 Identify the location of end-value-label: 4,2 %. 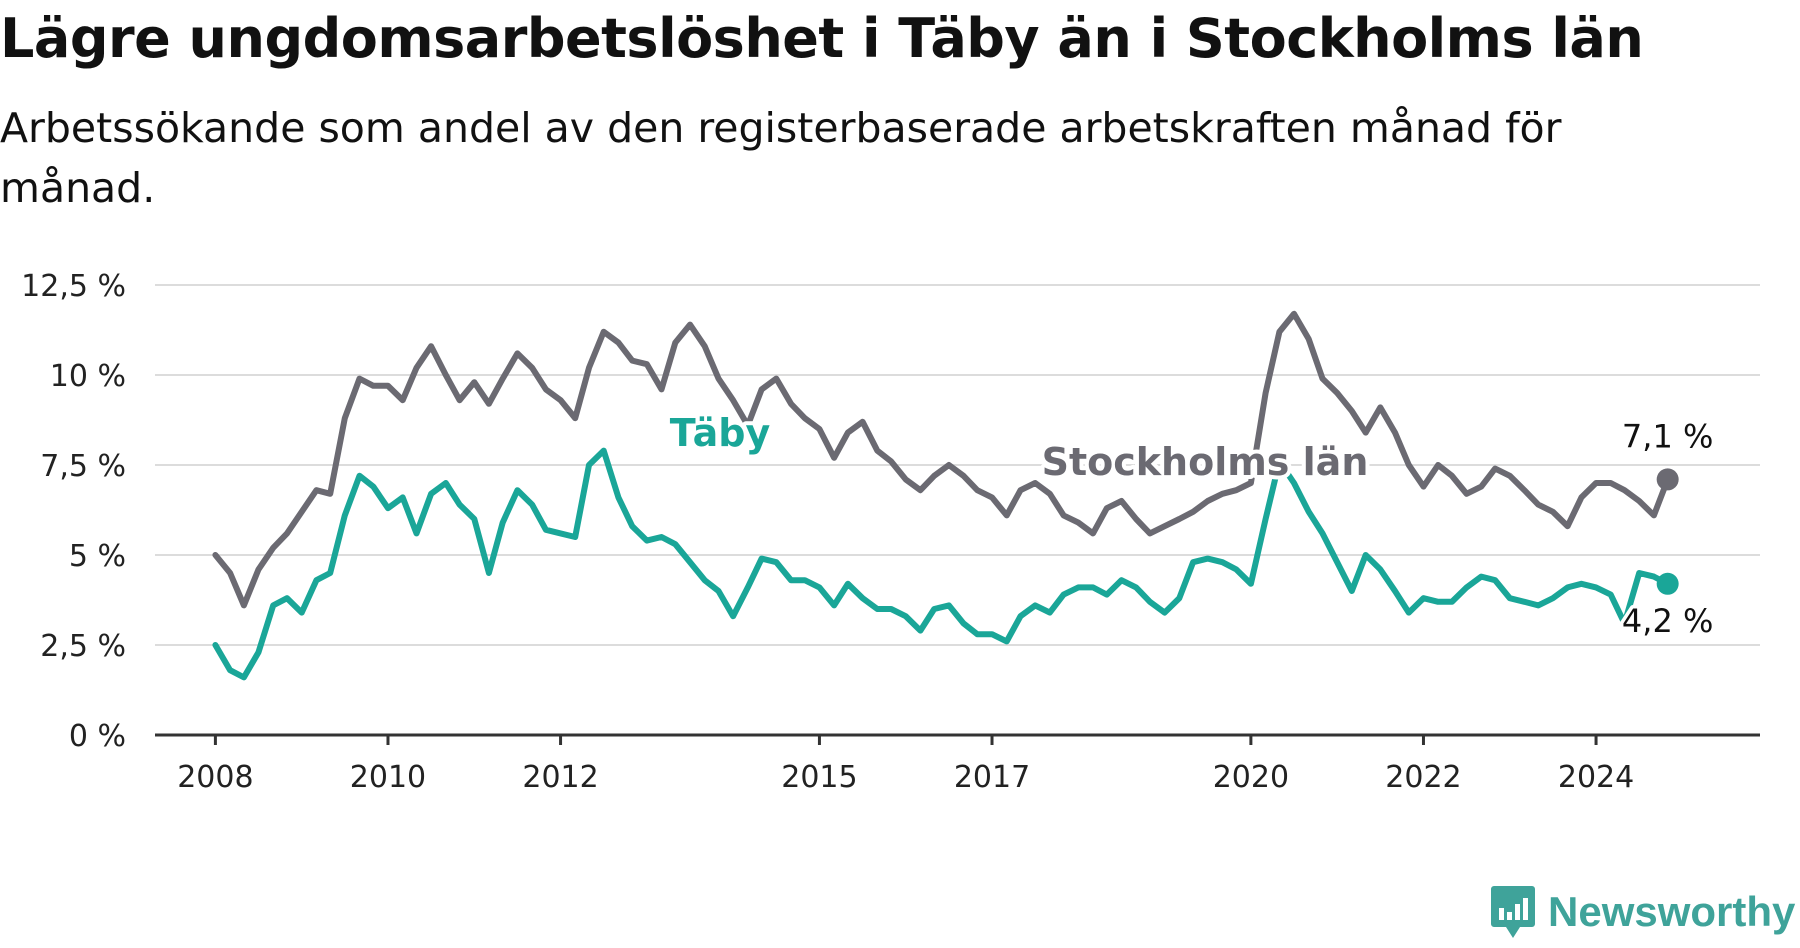
(1667, 621).